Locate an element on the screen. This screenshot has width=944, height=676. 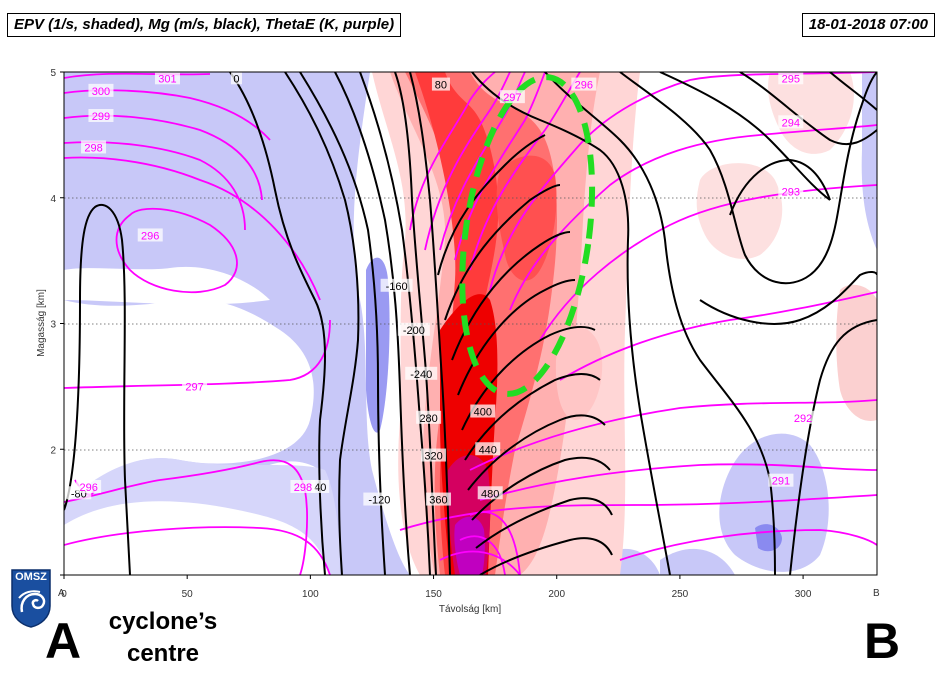
mg-contour-label: -200 is located at coordinates (414, 331).